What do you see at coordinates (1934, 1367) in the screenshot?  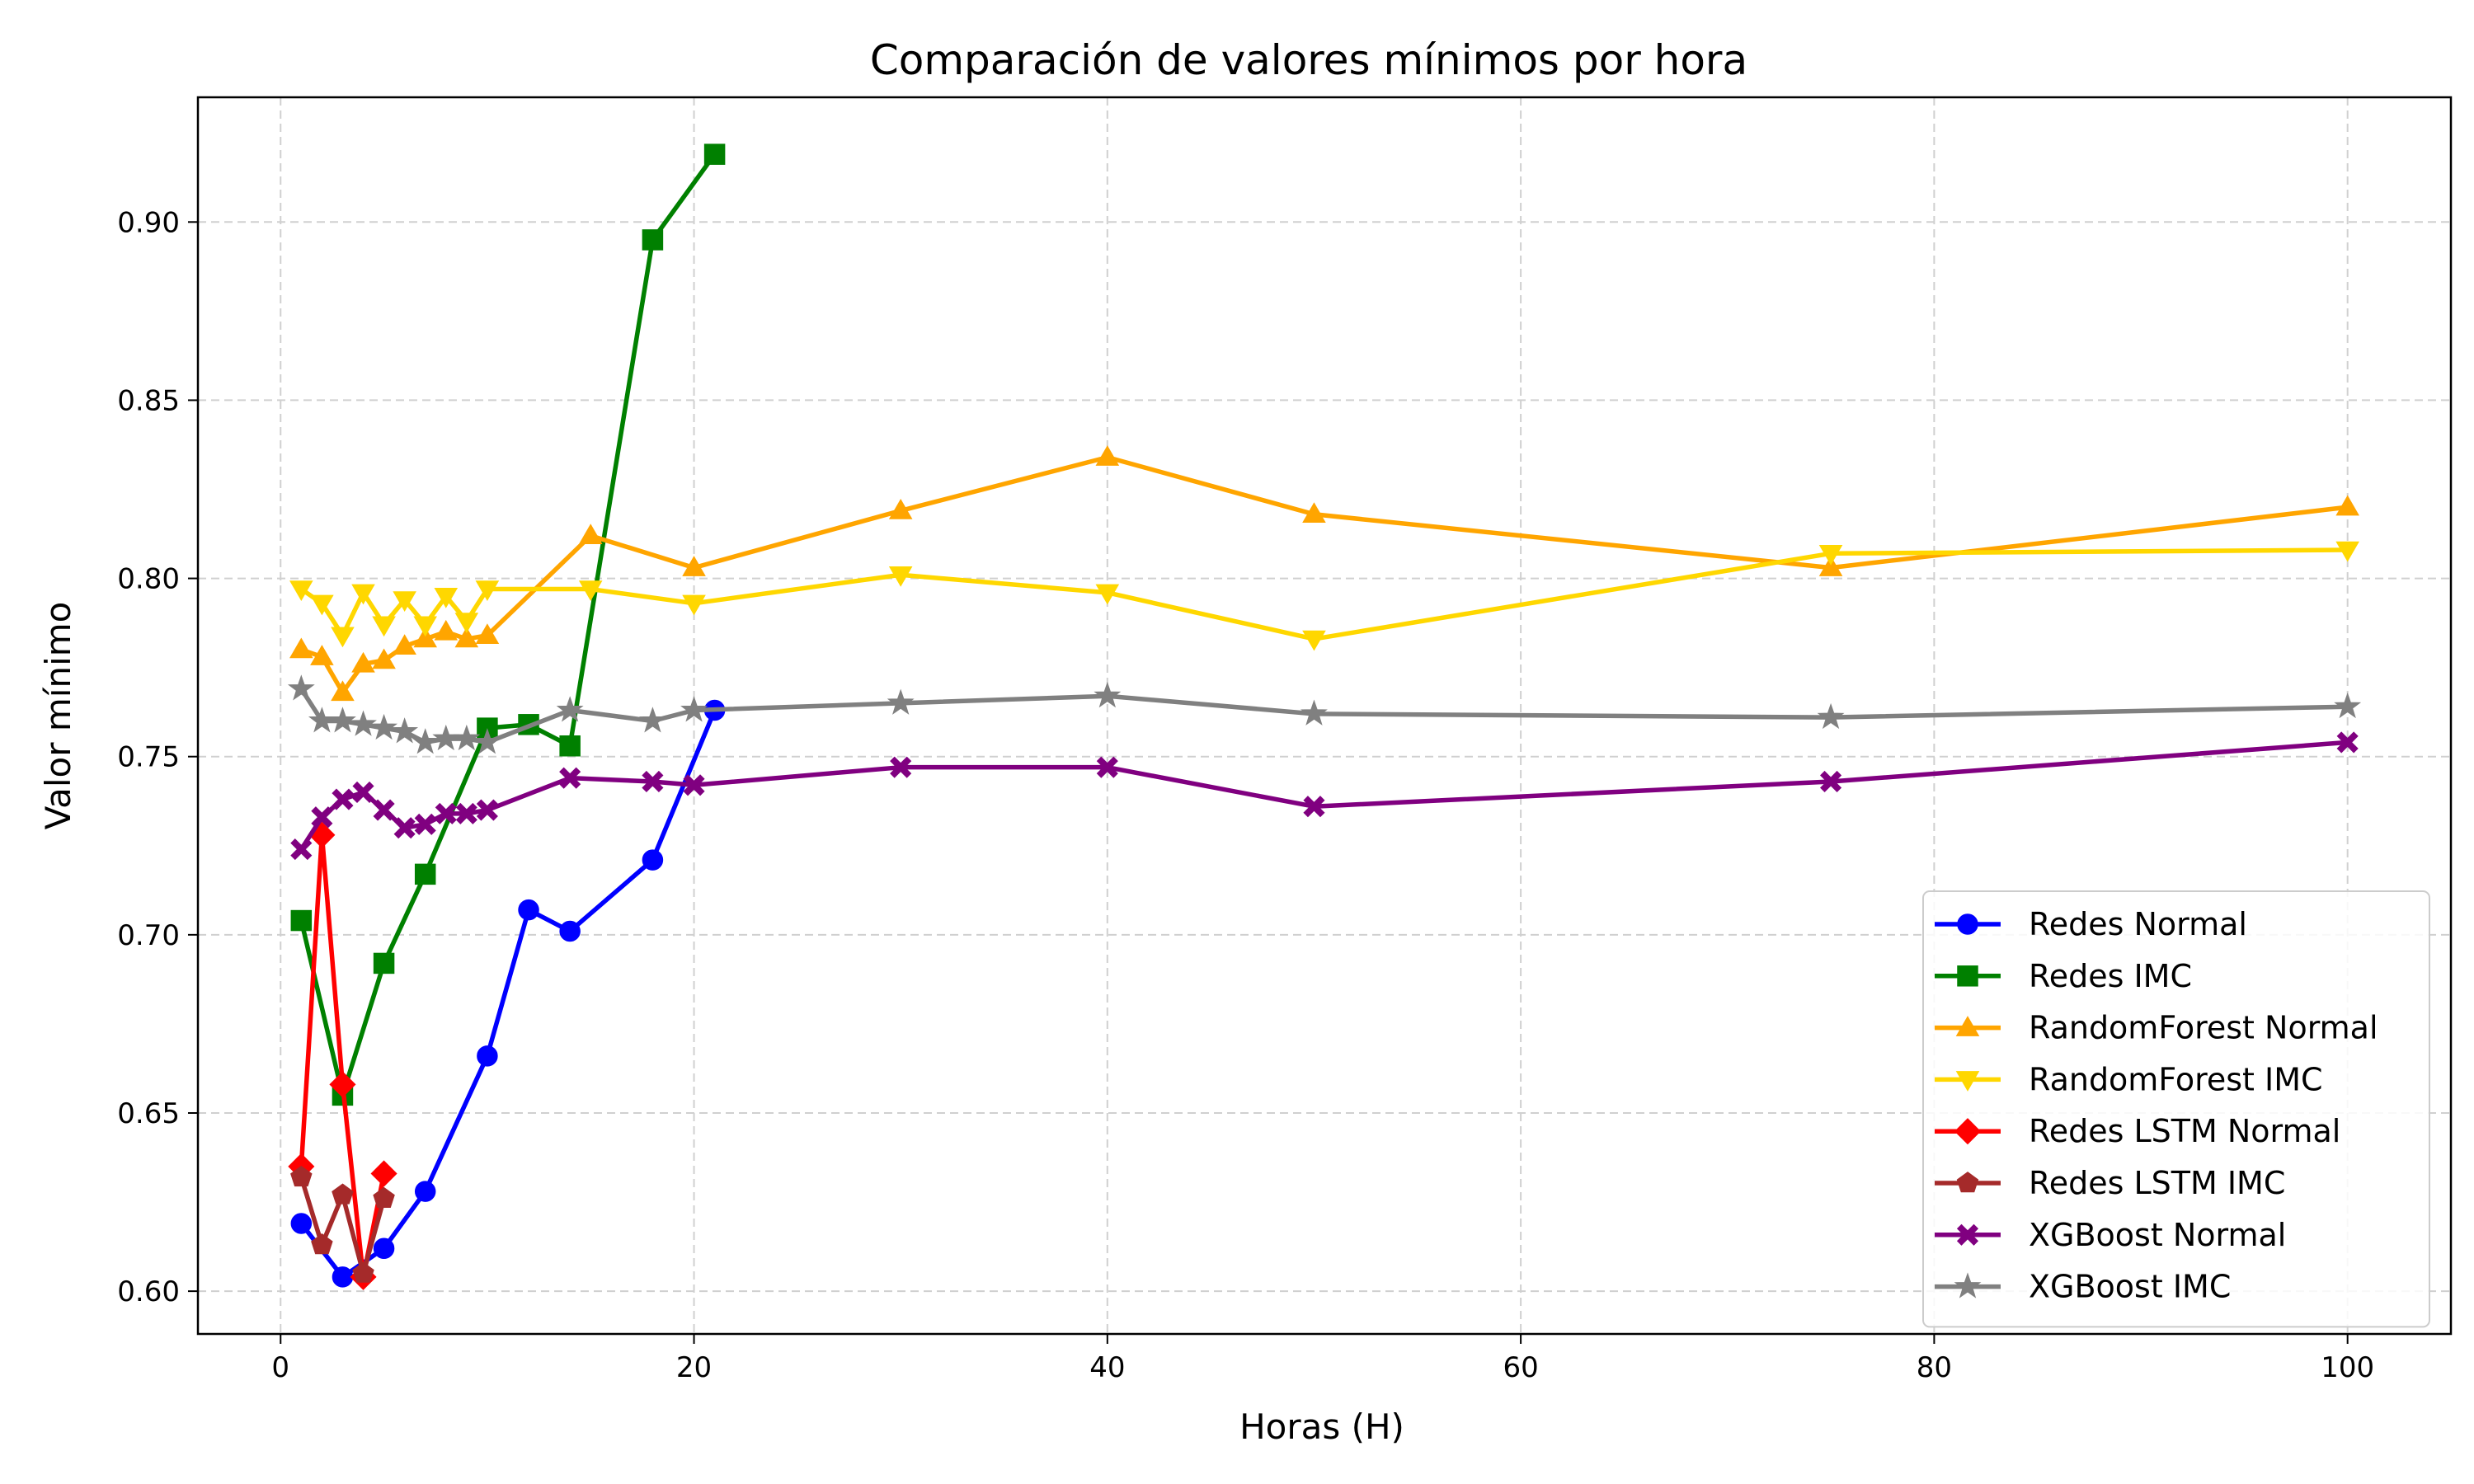 I see `x-tick-label: 80` at bounding box center [1934, 1367].